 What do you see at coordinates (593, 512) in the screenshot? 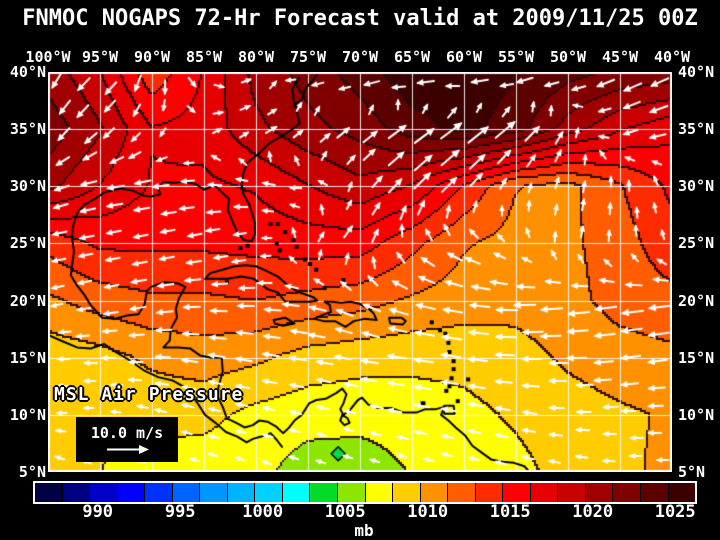
I see `colorbar-tick-label: 1020` at bounding box center [593, 512].